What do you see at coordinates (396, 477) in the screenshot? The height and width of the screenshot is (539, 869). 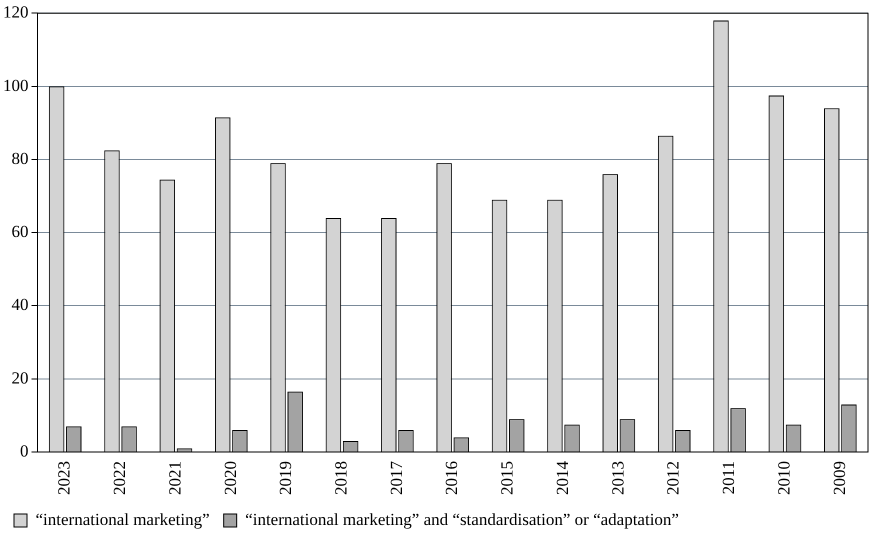 I see `x-tick-label: 2017` at bounding box center [396, 477].